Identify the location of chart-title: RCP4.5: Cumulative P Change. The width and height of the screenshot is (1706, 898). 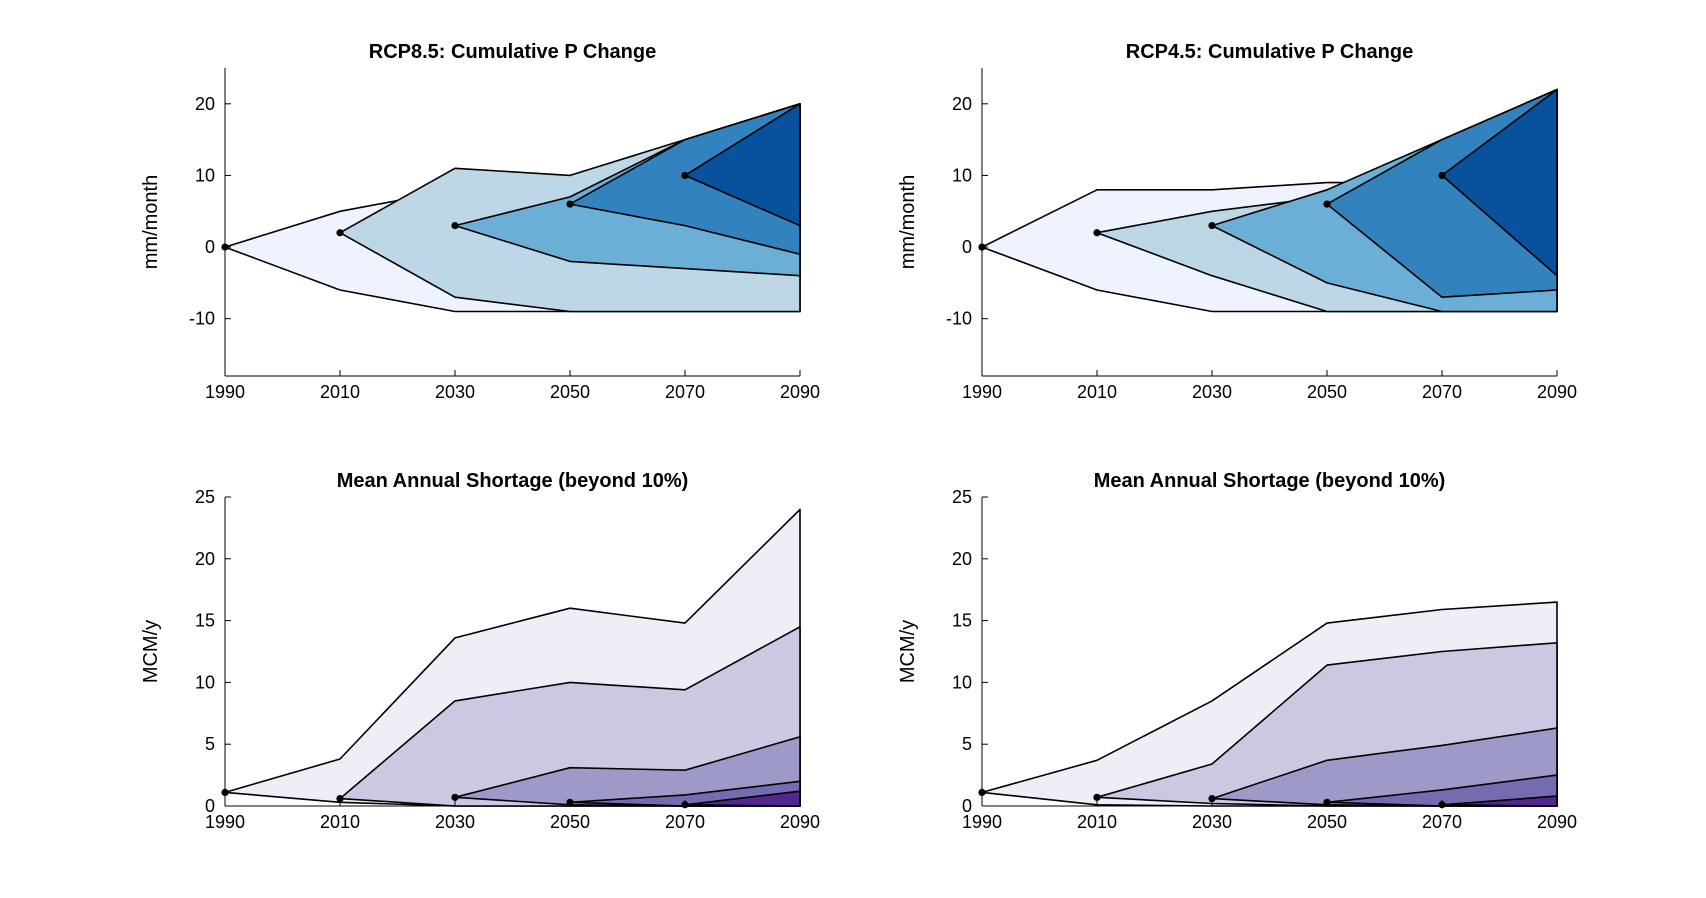
(1269, 52).